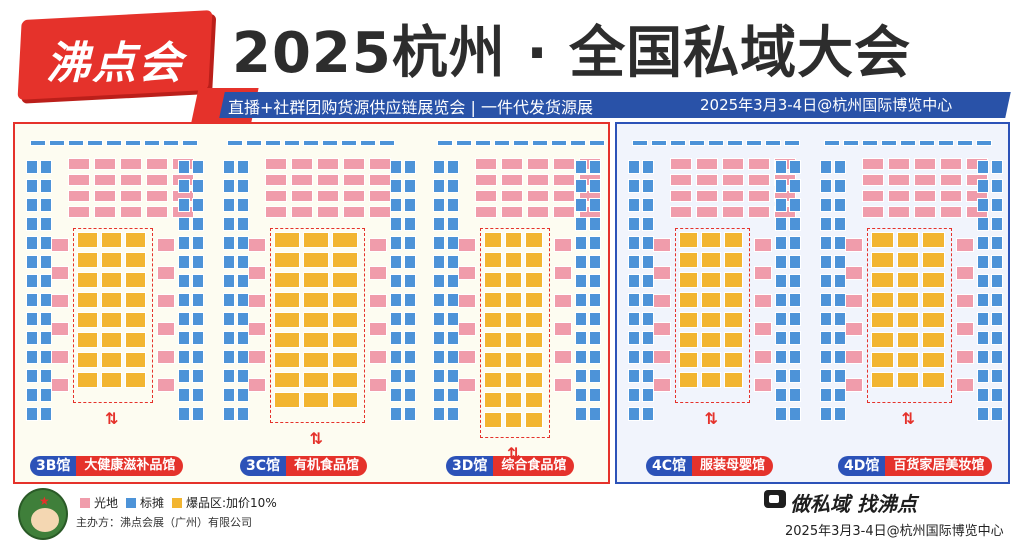 This screenshot has width=1024, height=545. I want to click on subtitle: 直播+社群团购货源供应链展览会 | 一件代发货源展, so click(410, 107).